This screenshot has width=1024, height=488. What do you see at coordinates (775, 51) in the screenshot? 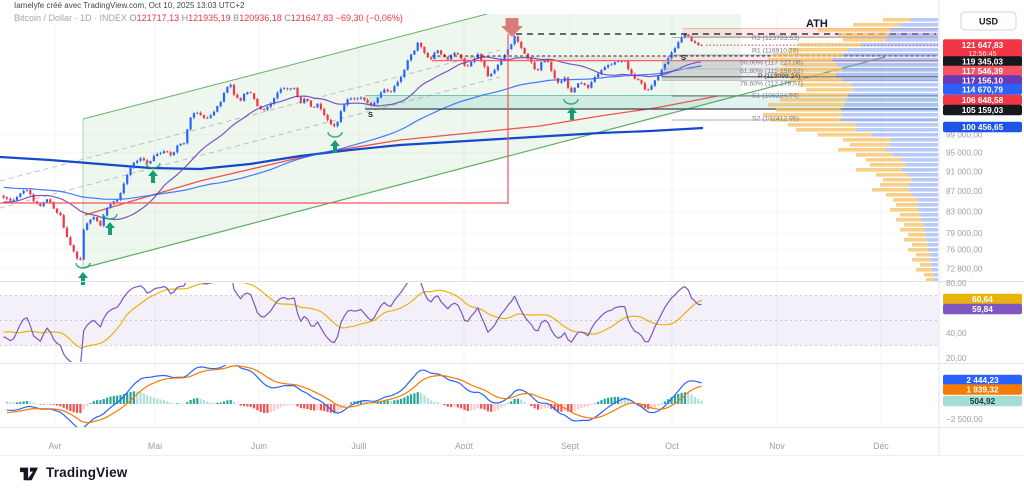
I see `level-label: R1 (118910.23)` at bounding box center [775, 51].